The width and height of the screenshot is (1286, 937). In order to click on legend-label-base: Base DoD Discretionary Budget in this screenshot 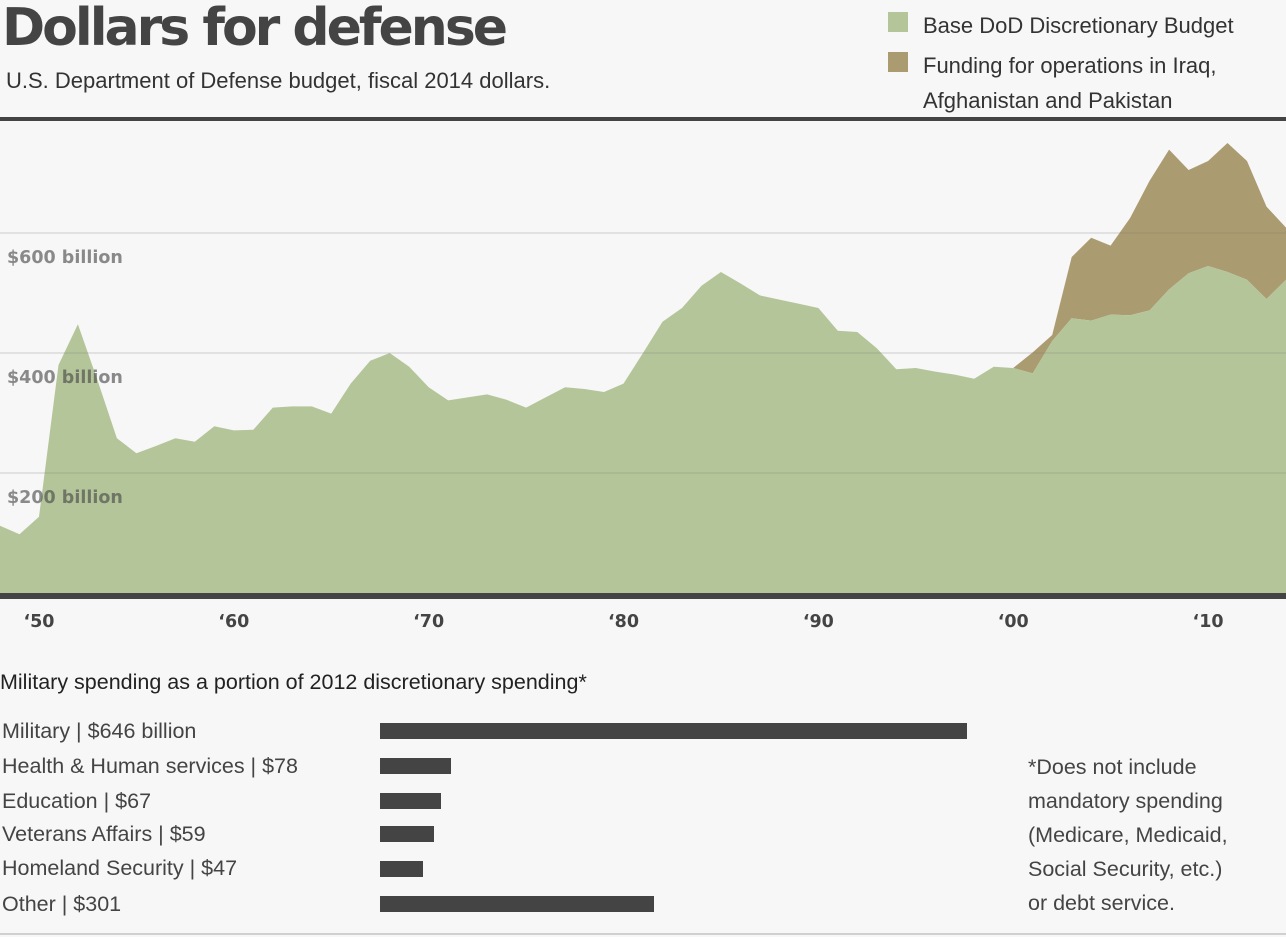, I will do `click(1078, 25)`.